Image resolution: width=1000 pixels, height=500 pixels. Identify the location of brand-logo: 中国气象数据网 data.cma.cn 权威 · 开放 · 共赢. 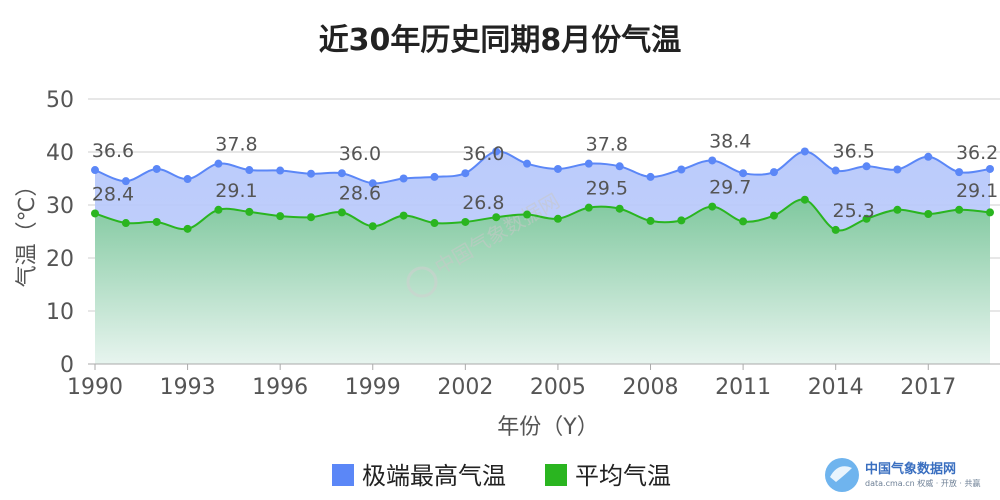
(902, 475).